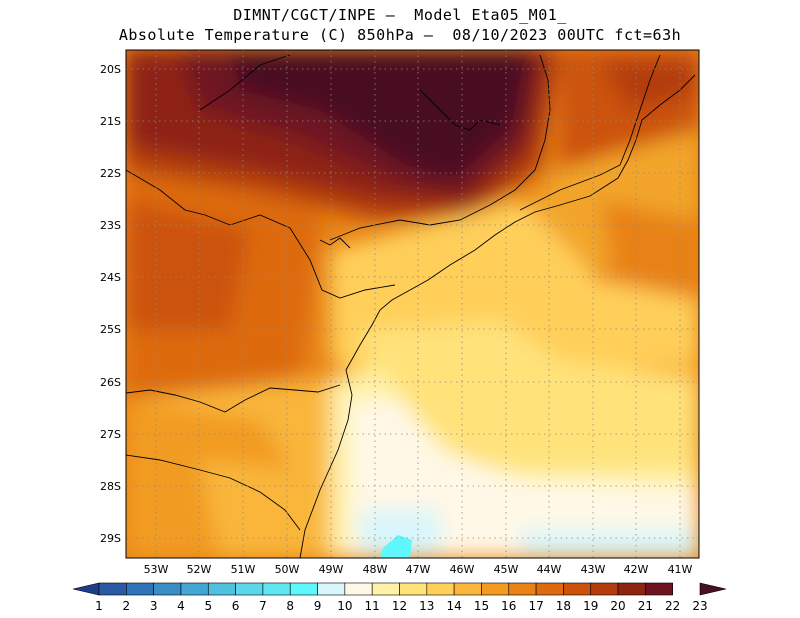 The image size is (800, 618). Describe the element at coordinates (110, 121) in the screenshot. I see `lat-label: 21S` at that location.